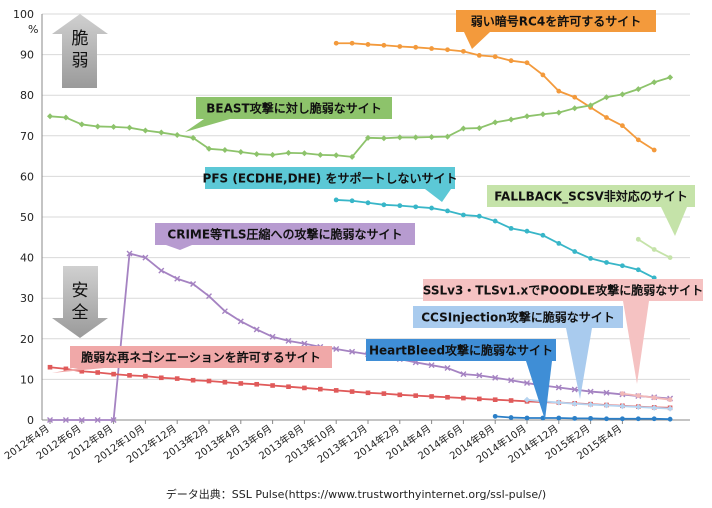 This screenshot has width=712, height=508. What do you see at coordinates (27, 339) in the screenshot?
I see `y-tick-label: 20` at bounding box center [27, 339].